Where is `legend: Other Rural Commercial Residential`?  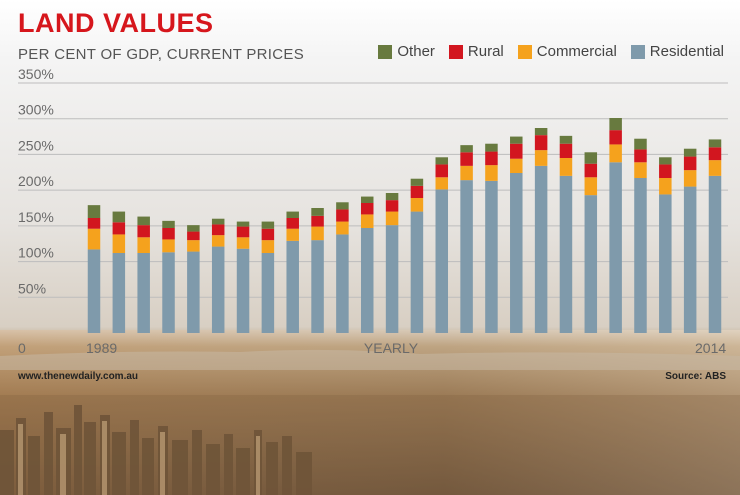
legend: Other Rural Commercial Residential is located at coordinates (551, 51).